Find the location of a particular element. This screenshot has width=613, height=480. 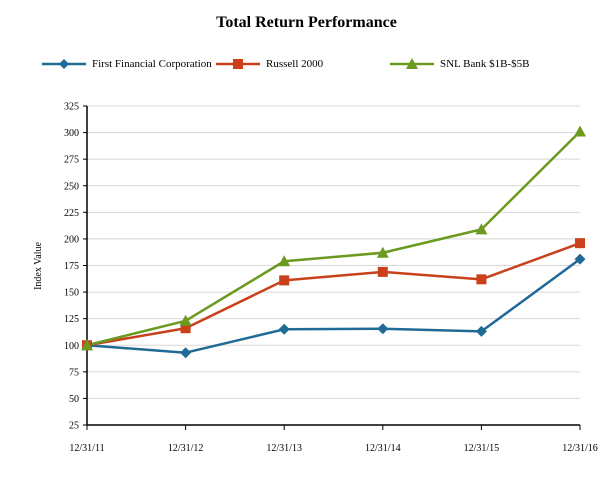

legend-item-russell-2000: Russell 2000 is located at coordinates (269, 64).